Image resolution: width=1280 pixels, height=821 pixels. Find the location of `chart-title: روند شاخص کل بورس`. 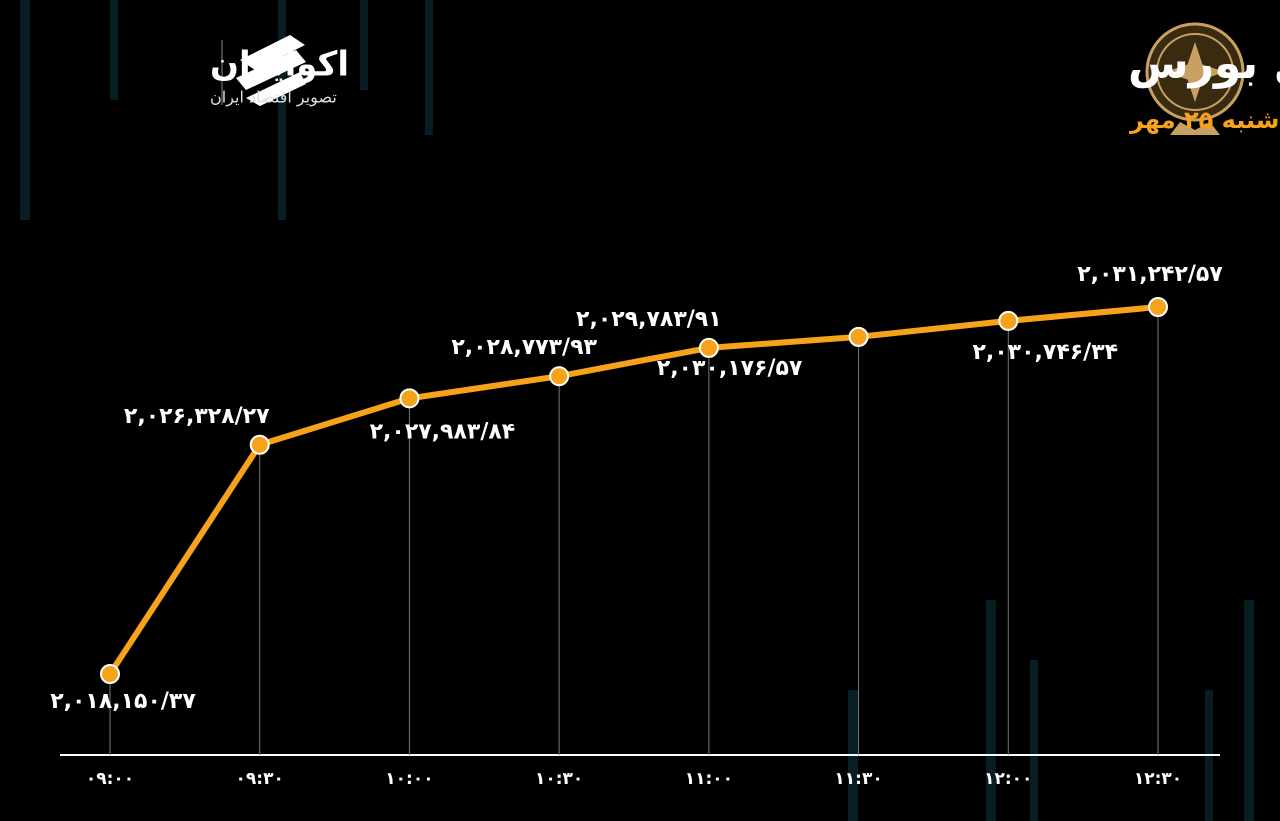

chart-title: روند شاخص کل بورس is located at coordinates (1204, 63).